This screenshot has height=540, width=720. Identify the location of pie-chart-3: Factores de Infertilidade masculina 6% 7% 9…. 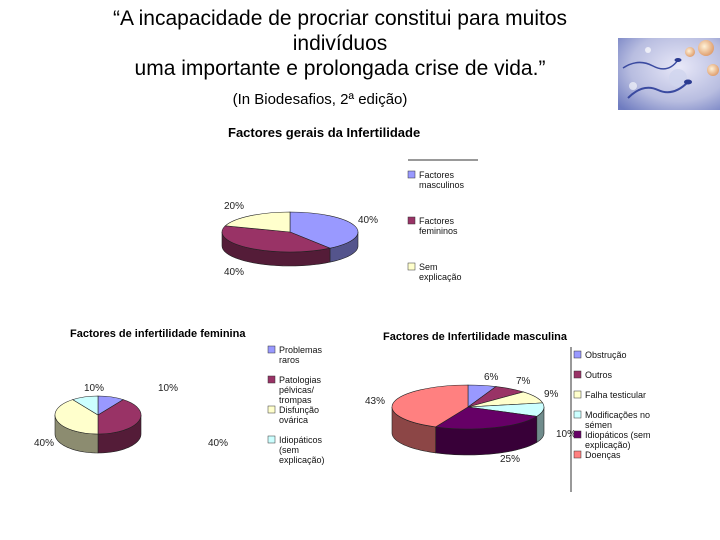
(508, 411).